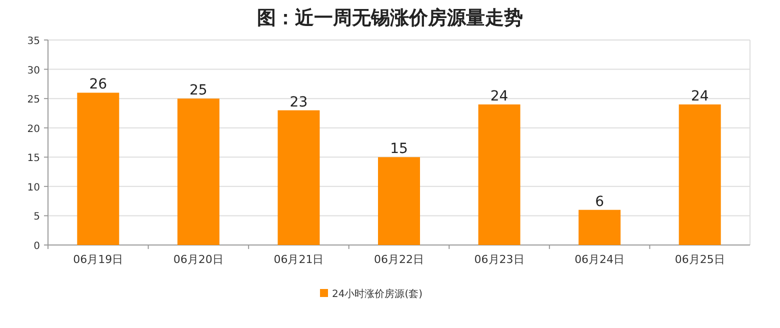  I want to click on x-tick-label: 06月24日, so click(599, 259).